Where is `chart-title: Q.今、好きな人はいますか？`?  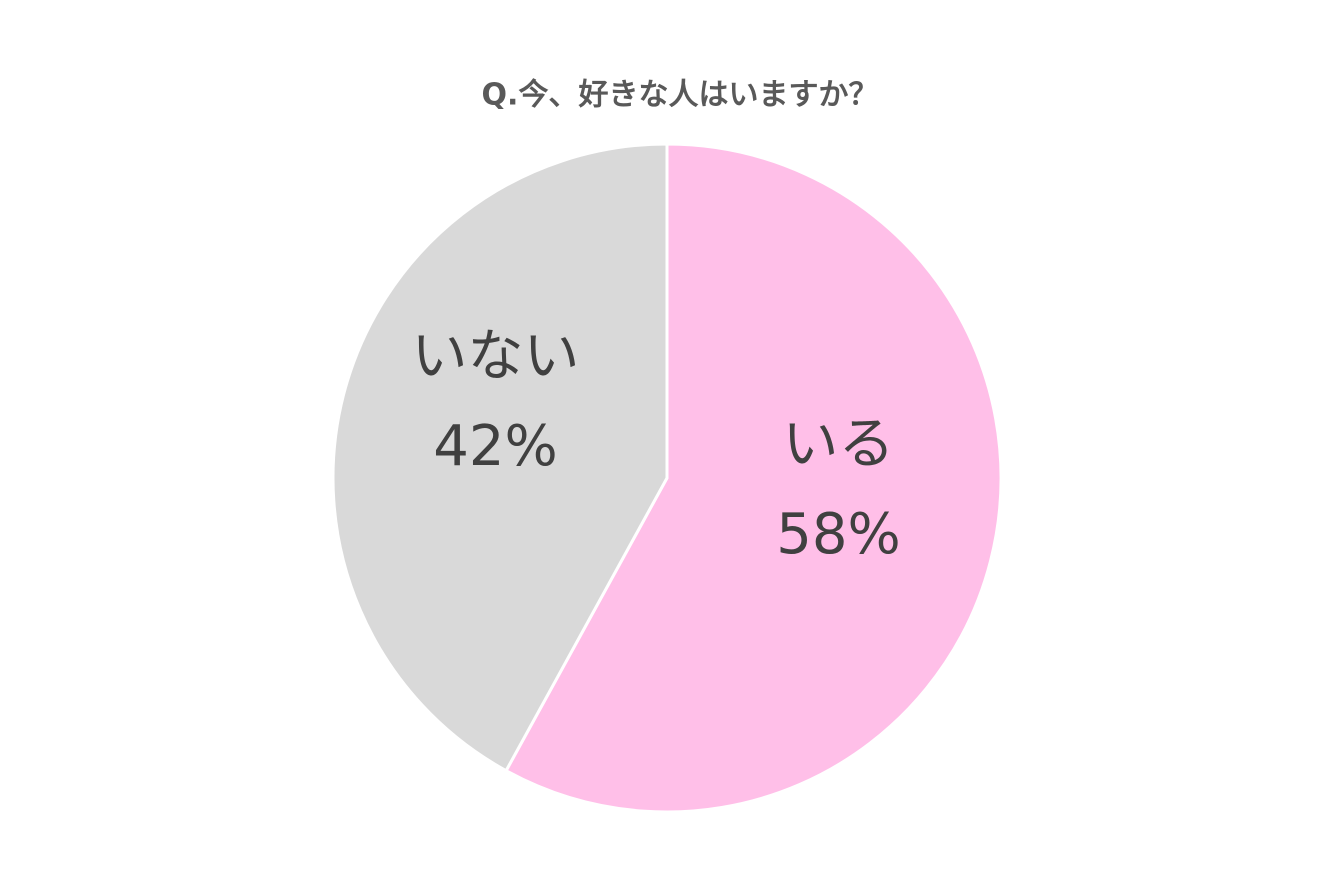 chart-title: Q.今、好きな人はいますか？ is located at coordinates (680, 95).